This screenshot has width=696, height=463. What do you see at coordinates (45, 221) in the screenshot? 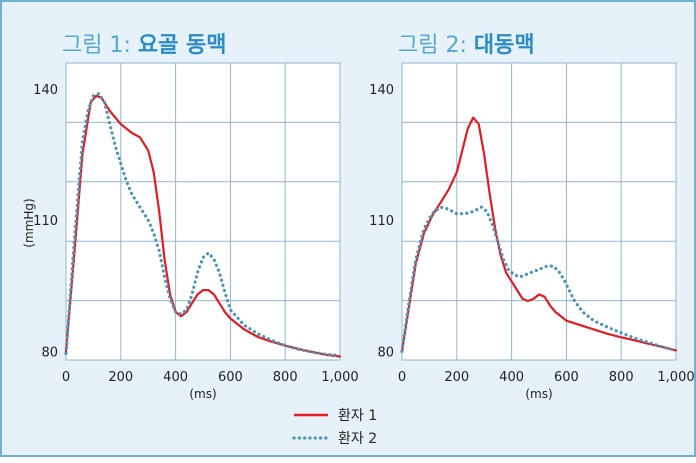
I see `chart-1-ytick-label: 110` at bounding box center [45, 221].